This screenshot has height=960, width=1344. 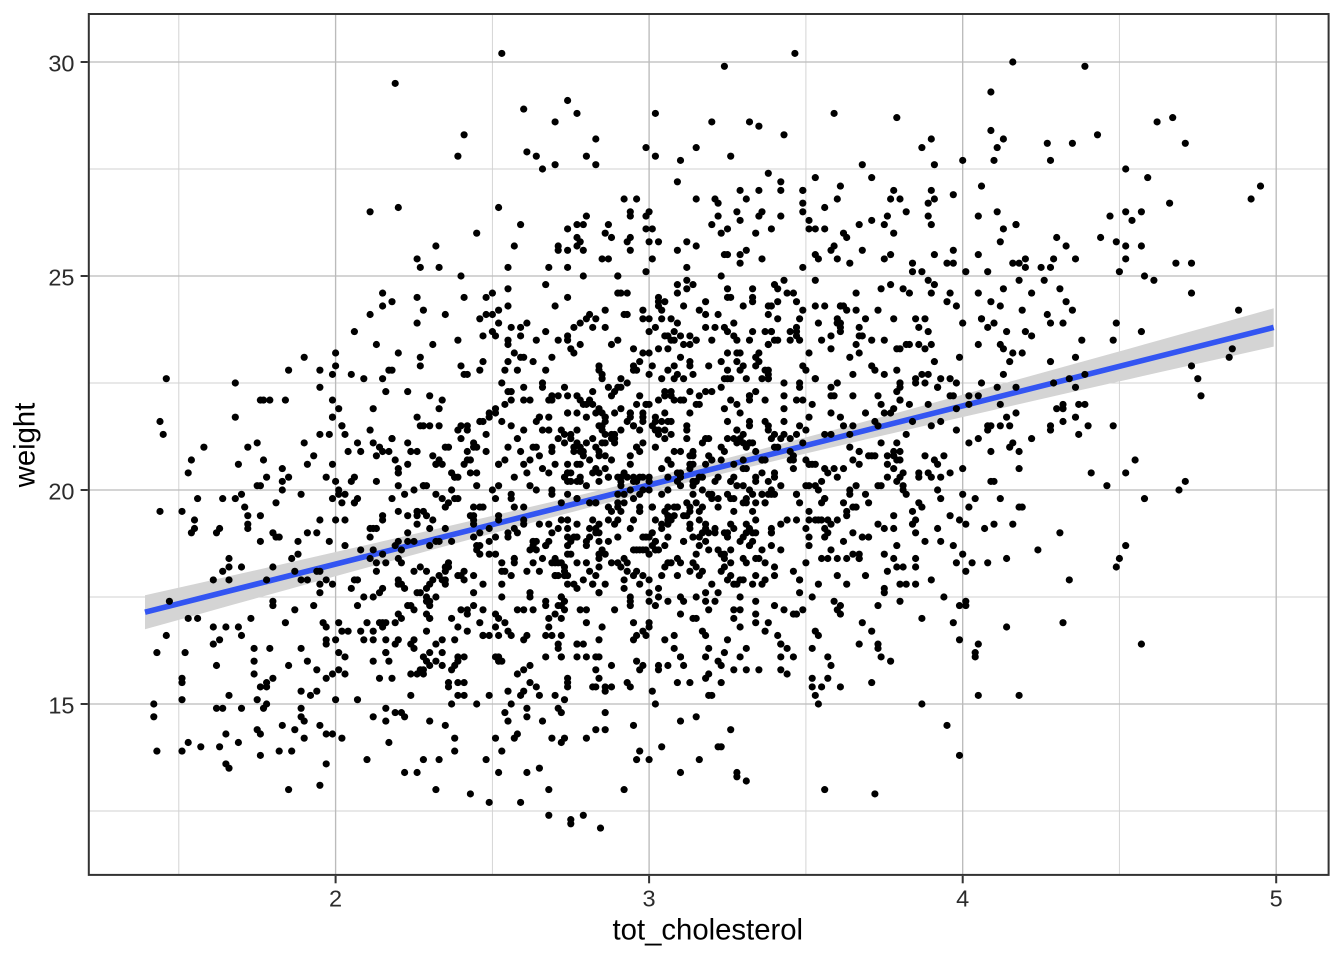 I want to click on svg-text: 5, so click(x=1276, y=899).